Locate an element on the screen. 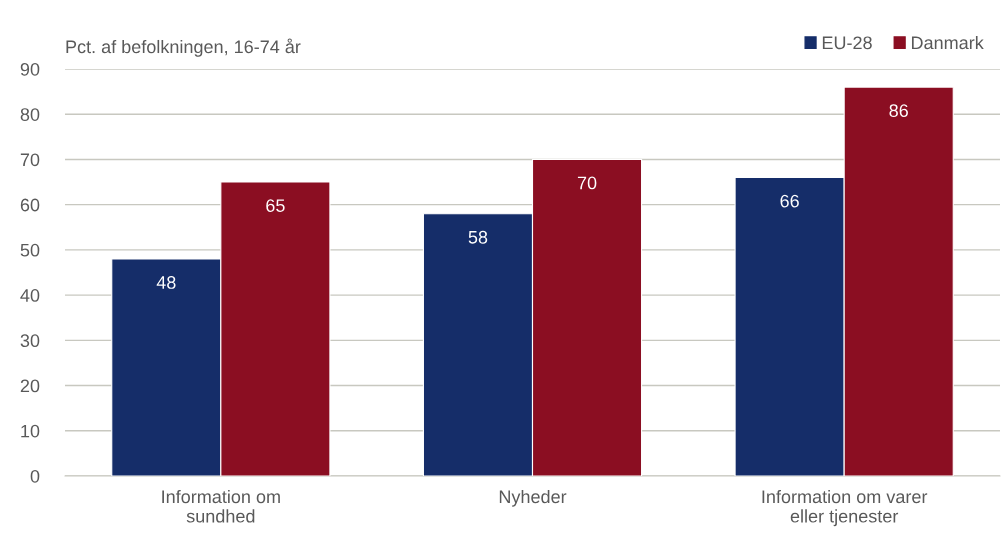  x-tick-label: Information om sundhed is located at coordinates (221, 506).